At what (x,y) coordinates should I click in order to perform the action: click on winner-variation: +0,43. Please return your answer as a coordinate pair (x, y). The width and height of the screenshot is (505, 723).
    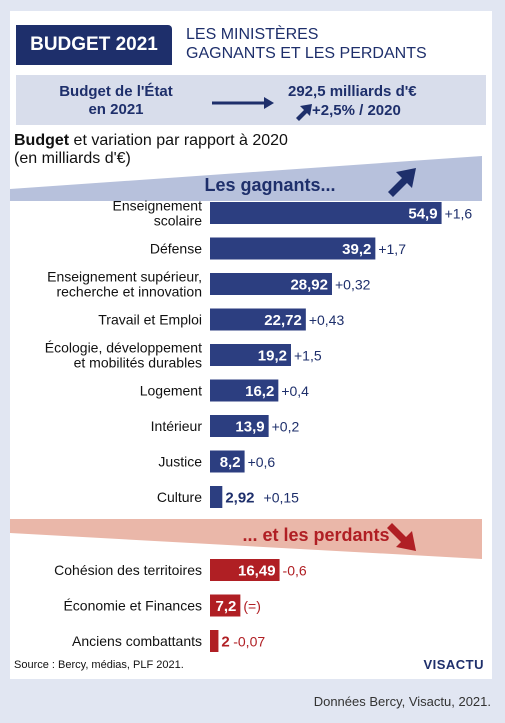
    Looking at the image, I should click on (327, 320).